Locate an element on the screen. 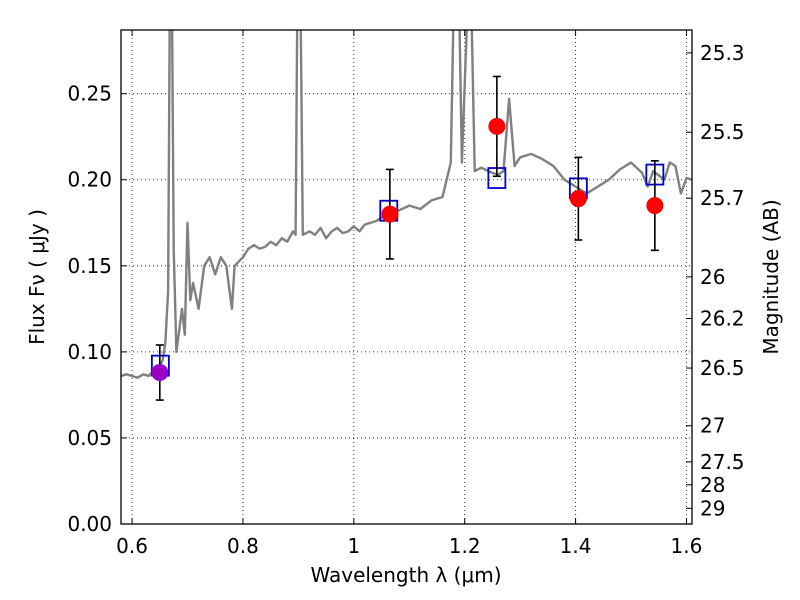  x-tick-label: 1.4 is located at coordinates (576, 546).